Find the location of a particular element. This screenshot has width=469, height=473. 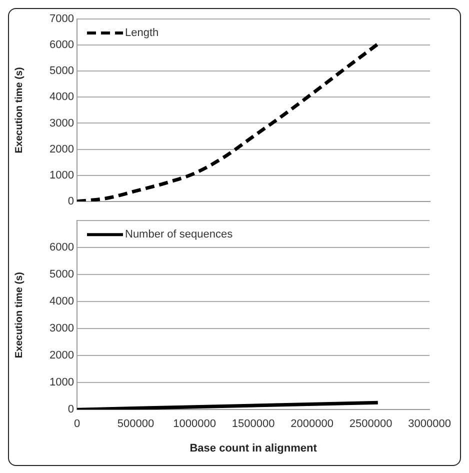

x-tick-label: 2500000 is located at coordinates (370, 424).